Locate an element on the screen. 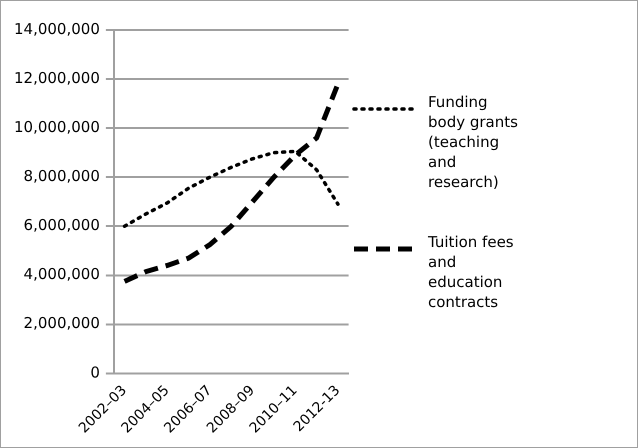 The image size is (638, 448). y-tick-label: 10,000,000 is located at coordinates (57, 127).